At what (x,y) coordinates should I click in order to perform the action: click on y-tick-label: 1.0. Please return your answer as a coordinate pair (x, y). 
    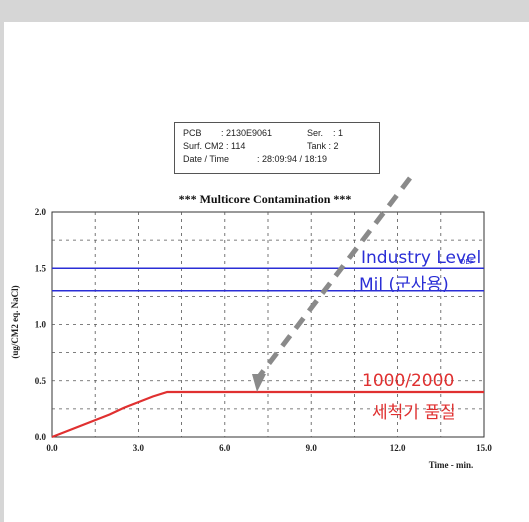
    Looking at the image, I should click on (41, 325).